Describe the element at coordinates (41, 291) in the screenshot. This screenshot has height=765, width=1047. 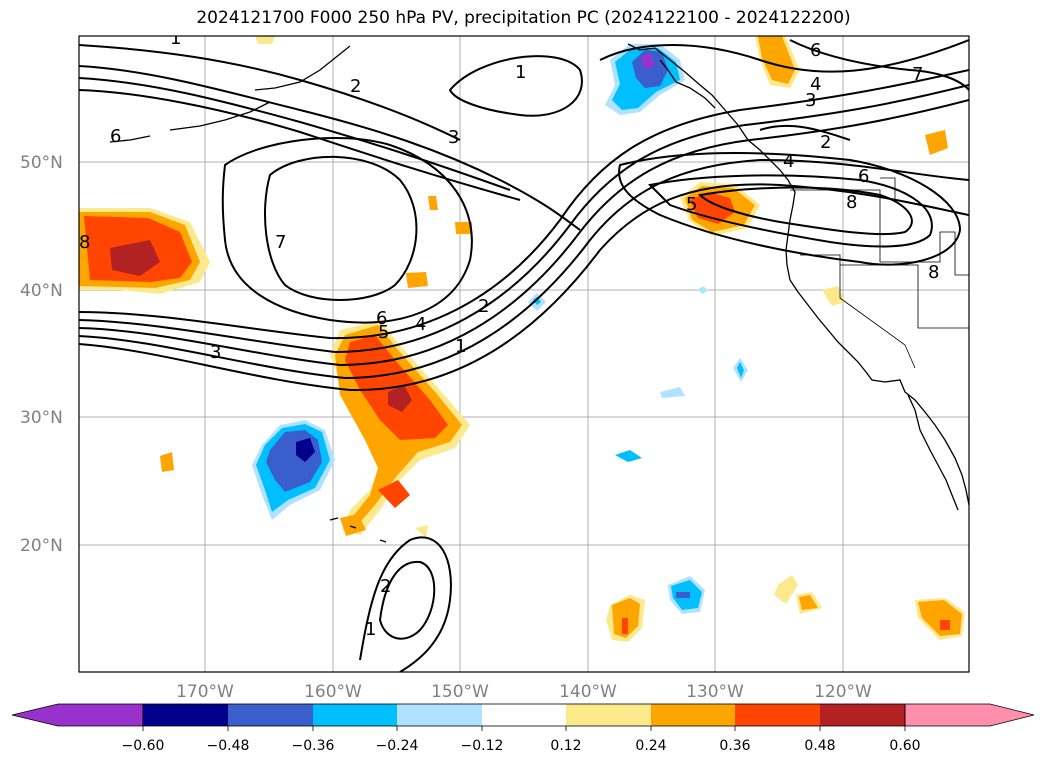
I see `lat-label-40n: 40°N` at that location.